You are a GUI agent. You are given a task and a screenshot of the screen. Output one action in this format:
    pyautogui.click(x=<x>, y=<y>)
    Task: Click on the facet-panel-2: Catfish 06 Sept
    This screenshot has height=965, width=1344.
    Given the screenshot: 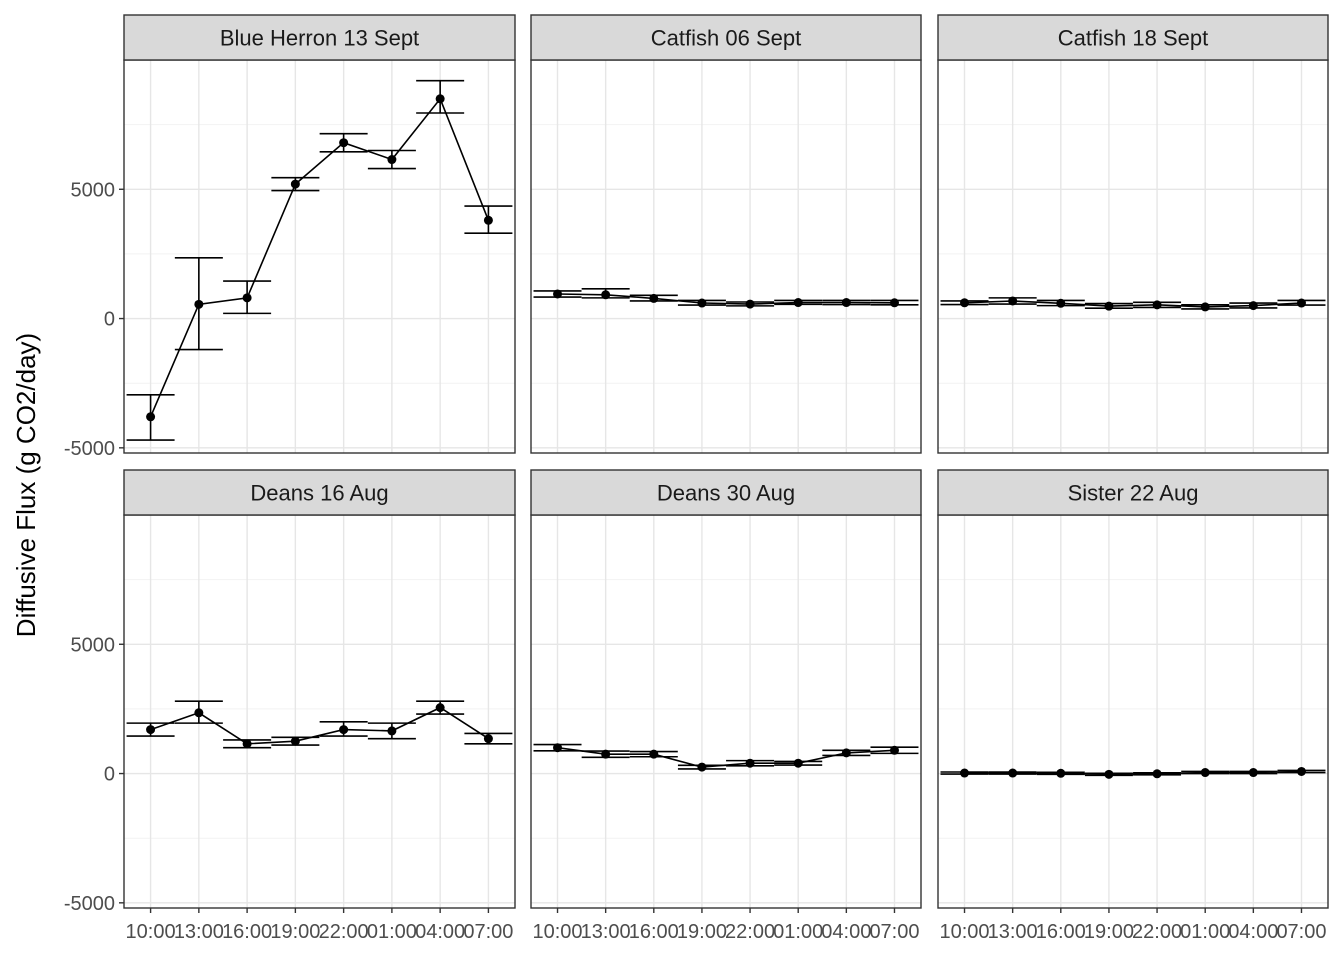 What is the action you would take?
    pyautogui.click(x=726, y=234)
    